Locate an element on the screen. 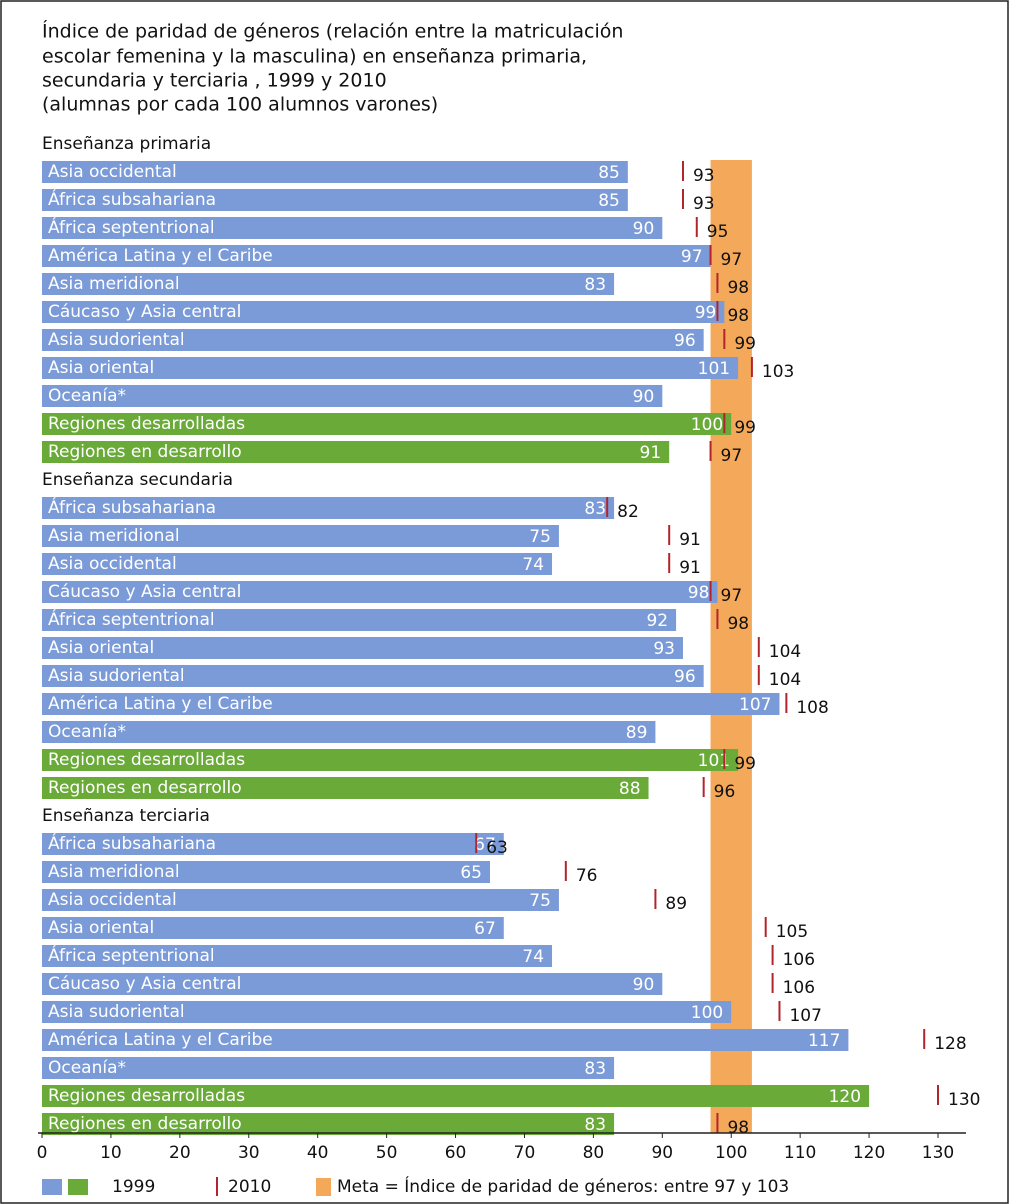 This screenshot has width=1010, height=1204. value-label-2010: 63 is located at coordinates (497, 848).